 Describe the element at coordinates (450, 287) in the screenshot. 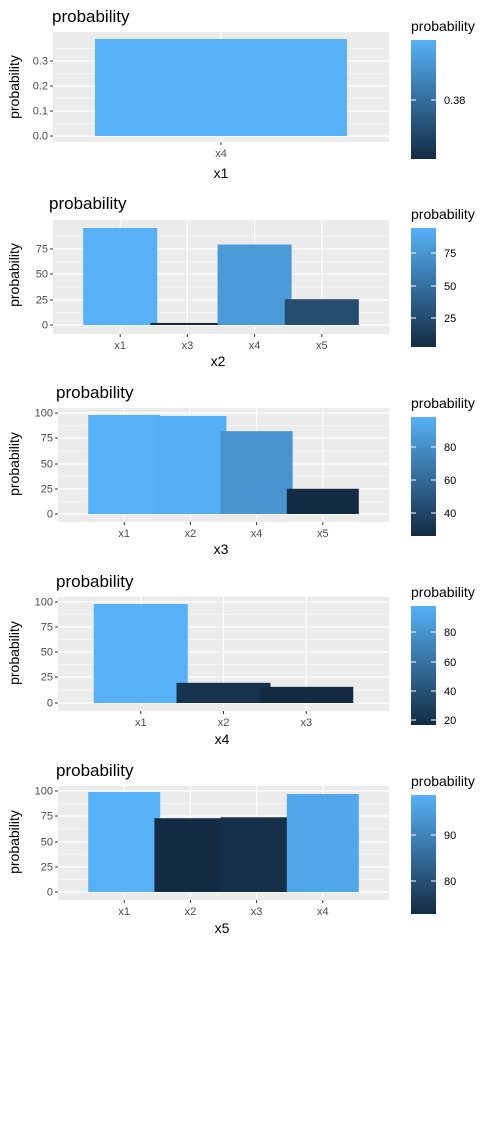

I see `legend-tick-label: 50` at that location.